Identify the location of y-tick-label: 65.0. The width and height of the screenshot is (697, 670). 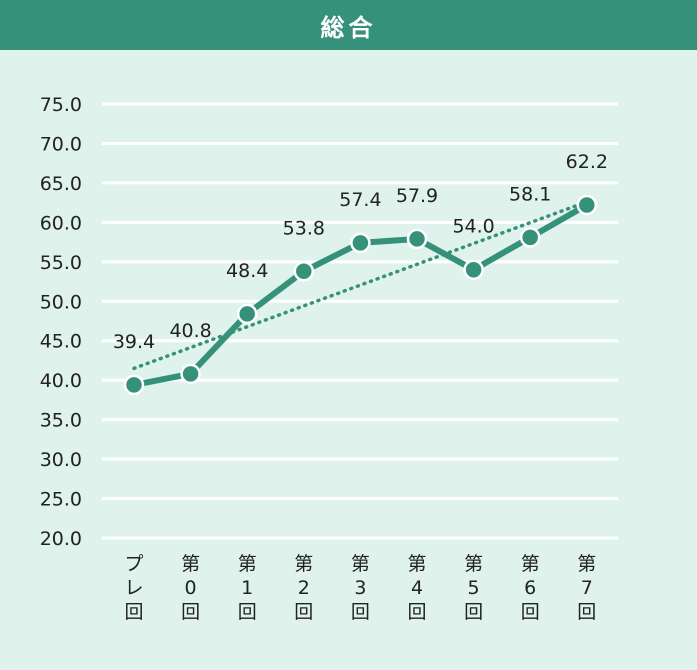
(61, 184).